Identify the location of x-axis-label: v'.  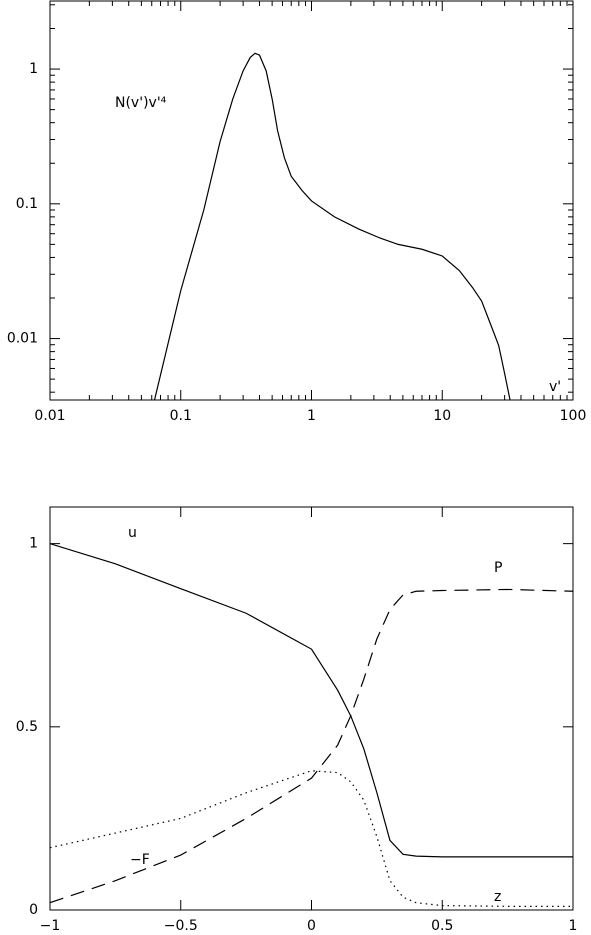
(555, 387).